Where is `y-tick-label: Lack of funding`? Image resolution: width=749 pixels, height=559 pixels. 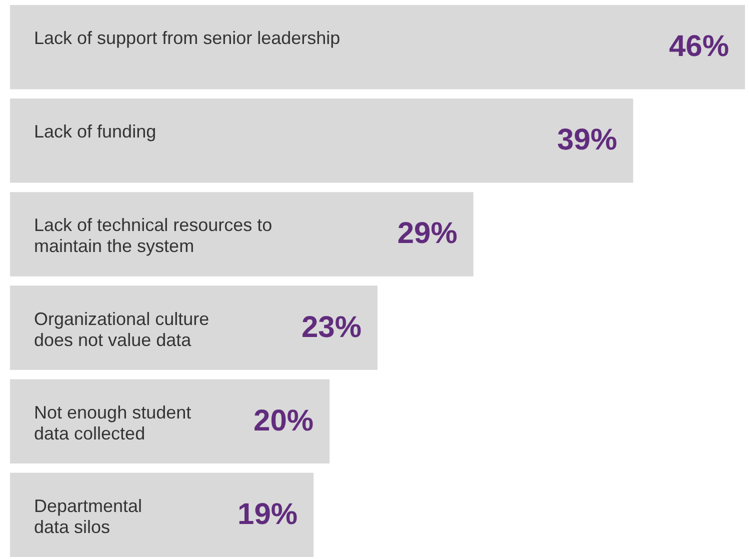
y-tick-label: Lack of funding is located at coordinates (95, 132).